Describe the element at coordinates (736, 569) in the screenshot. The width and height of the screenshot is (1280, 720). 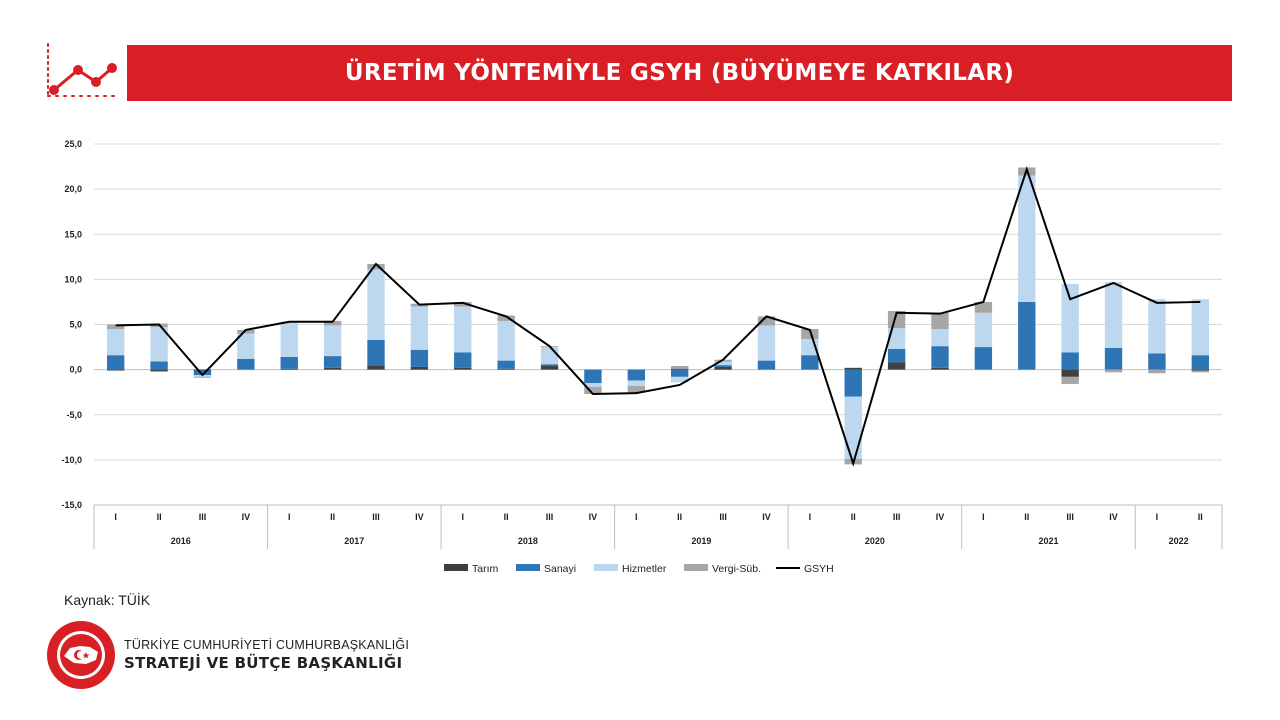
I see `legend-label: Vergi-Süb.` at that location.